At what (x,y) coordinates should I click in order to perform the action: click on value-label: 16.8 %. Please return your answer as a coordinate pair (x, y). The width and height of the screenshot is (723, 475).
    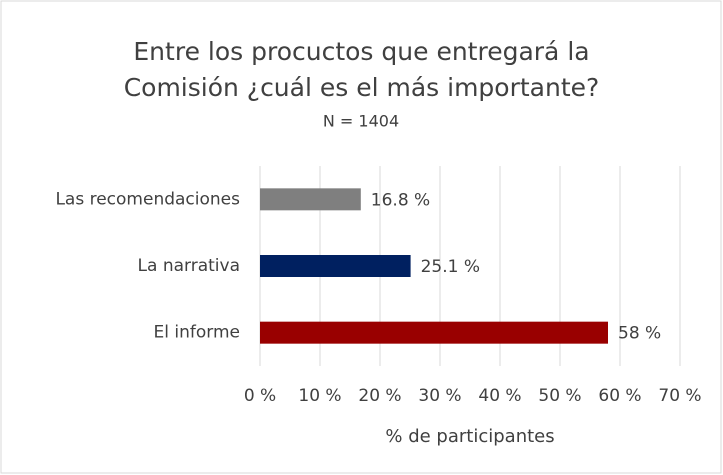
    Looking at the image, I should click on (400, 200).